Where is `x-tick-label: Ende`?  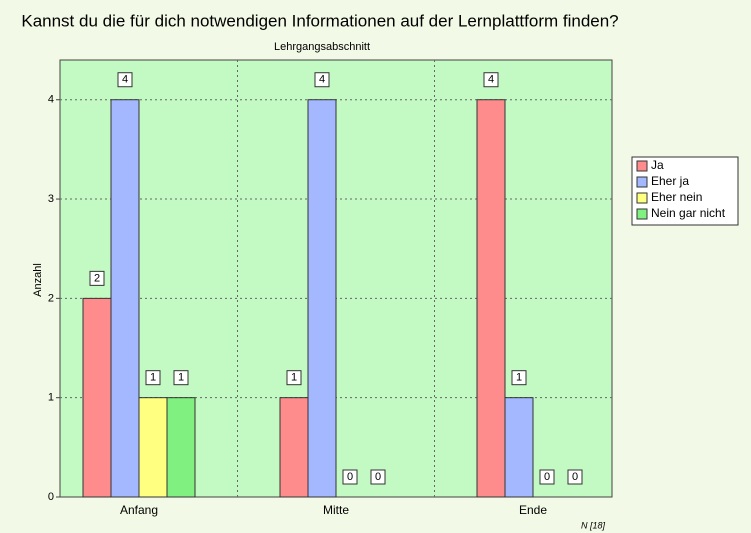 x-tick-label: Ende is located at coordinates (533, 510).